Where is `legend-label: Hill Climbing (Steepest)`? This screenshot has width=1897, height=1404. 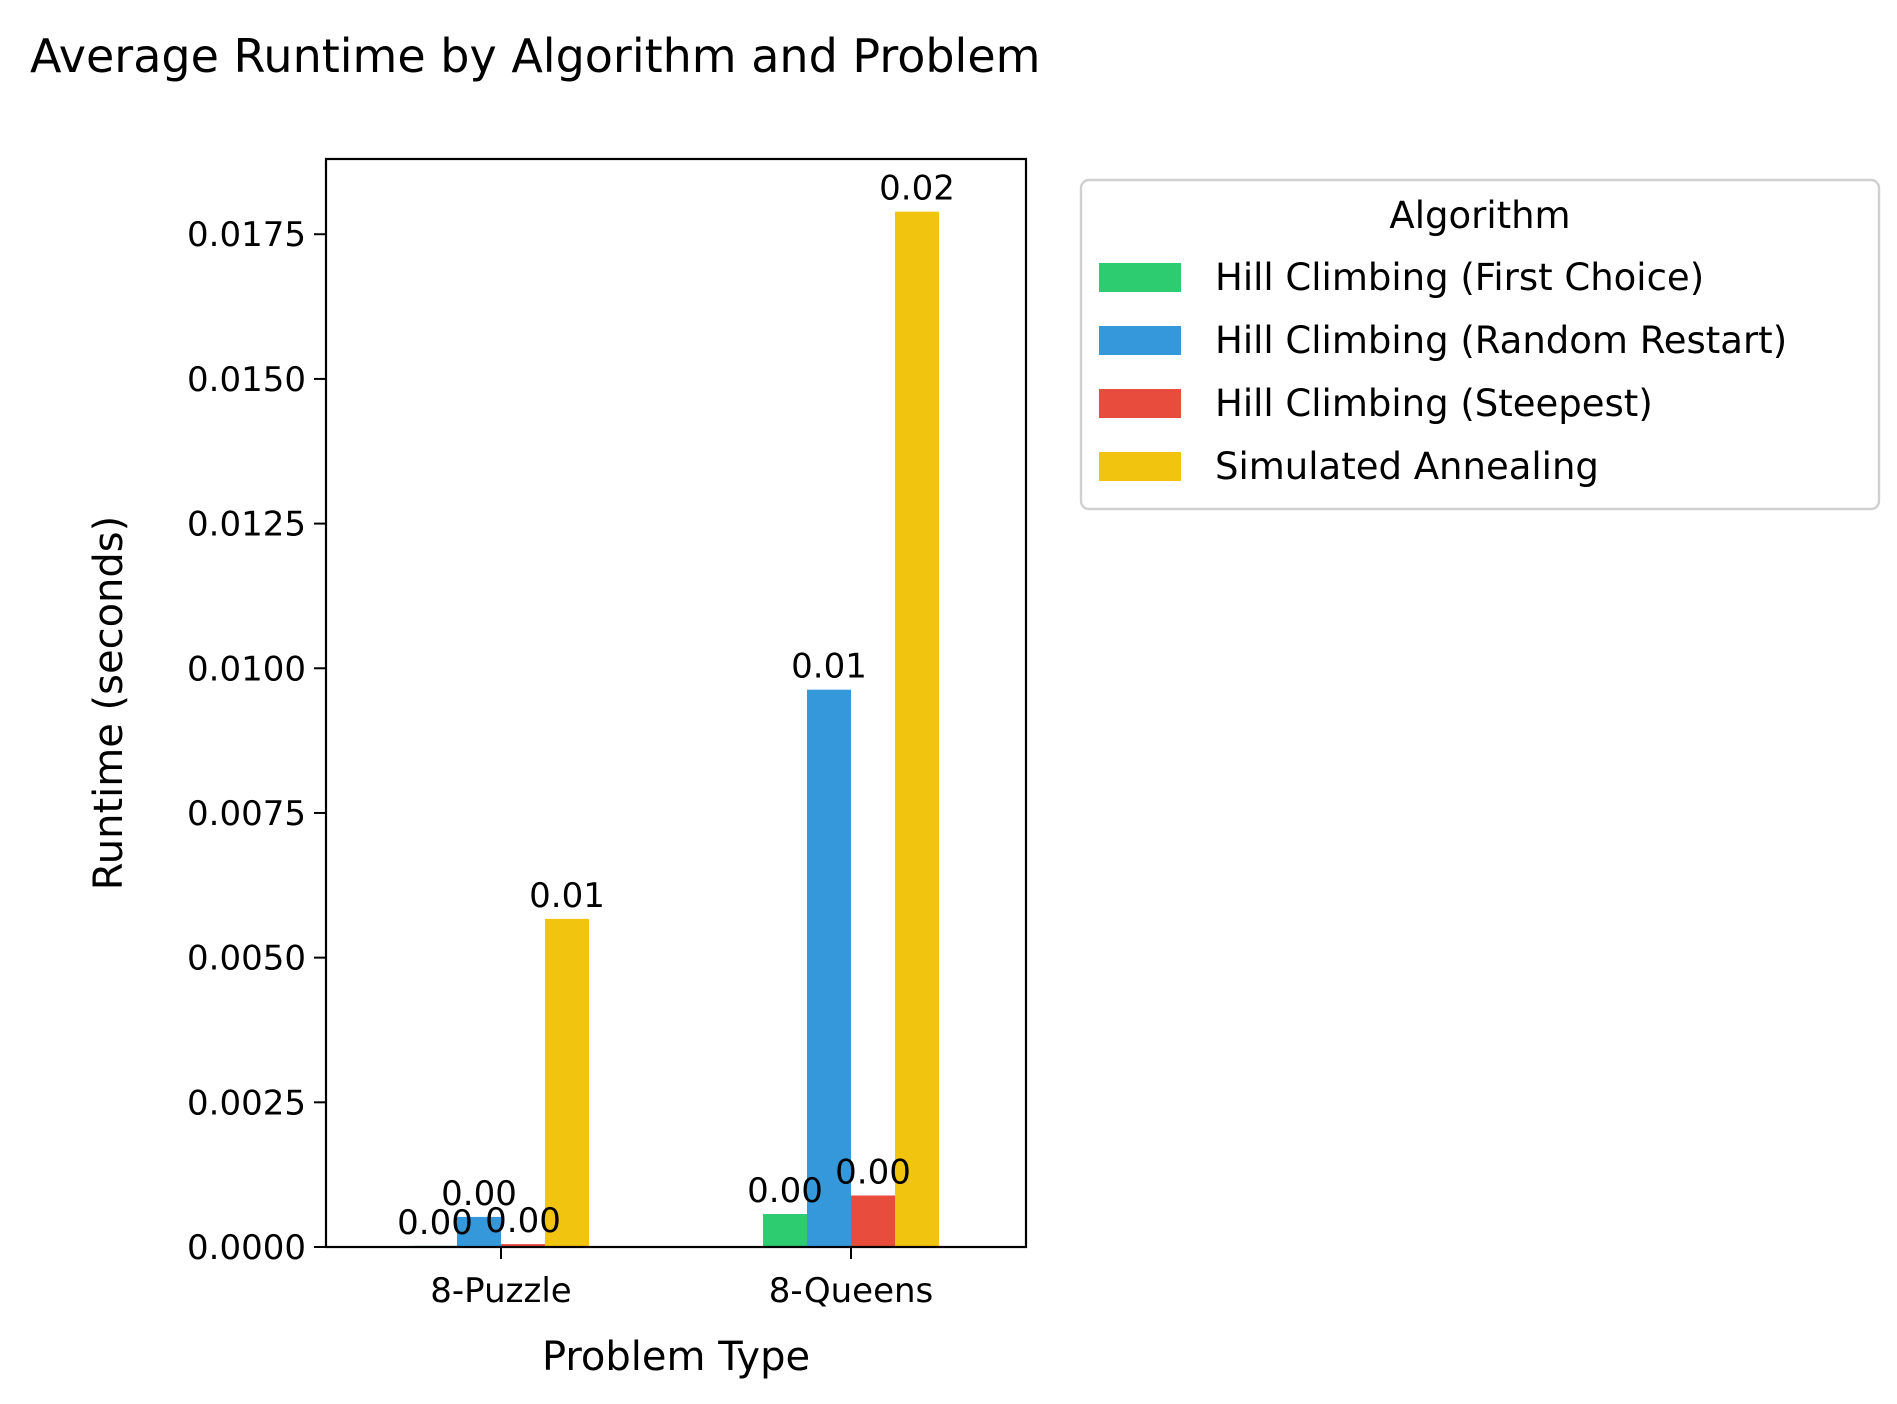 legend-label: Hill Climbing (Steepest) is located at coordinates (1434, 403).